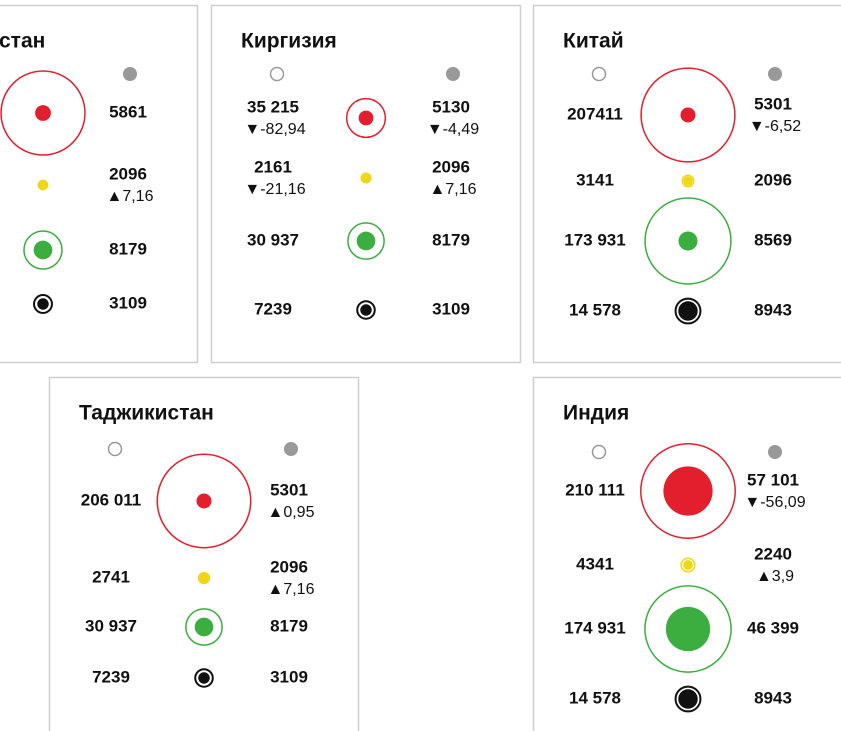 This screenshot has width=841, height=731. Describe the element at coordinates (291, 512) in the screenshot. I see `right-change: ▲0,95` at that location.